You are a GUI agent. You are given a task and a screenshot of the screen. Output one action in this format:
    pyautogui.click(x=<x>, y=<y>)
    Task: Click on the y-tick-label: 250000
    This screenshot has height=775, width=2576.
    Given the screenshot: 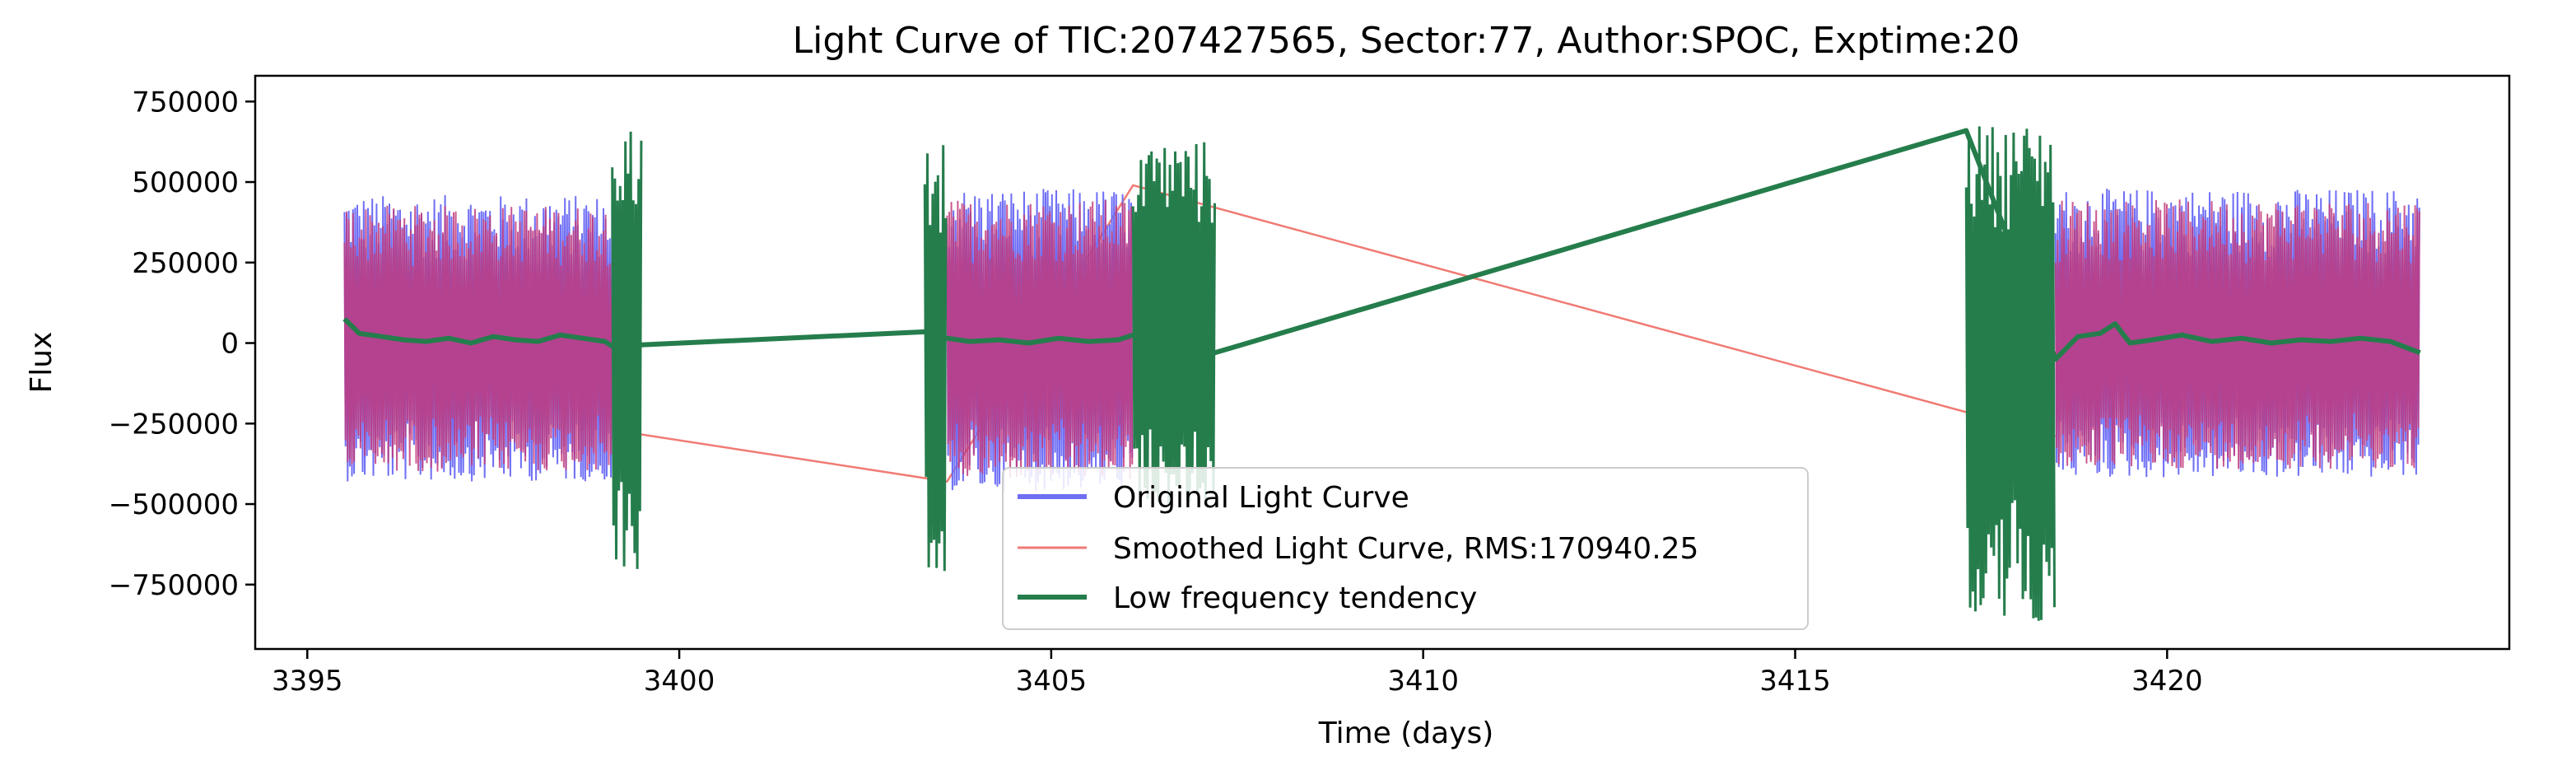 What is the action you would take?
    pyautogui.click(x=185, y=263)
    